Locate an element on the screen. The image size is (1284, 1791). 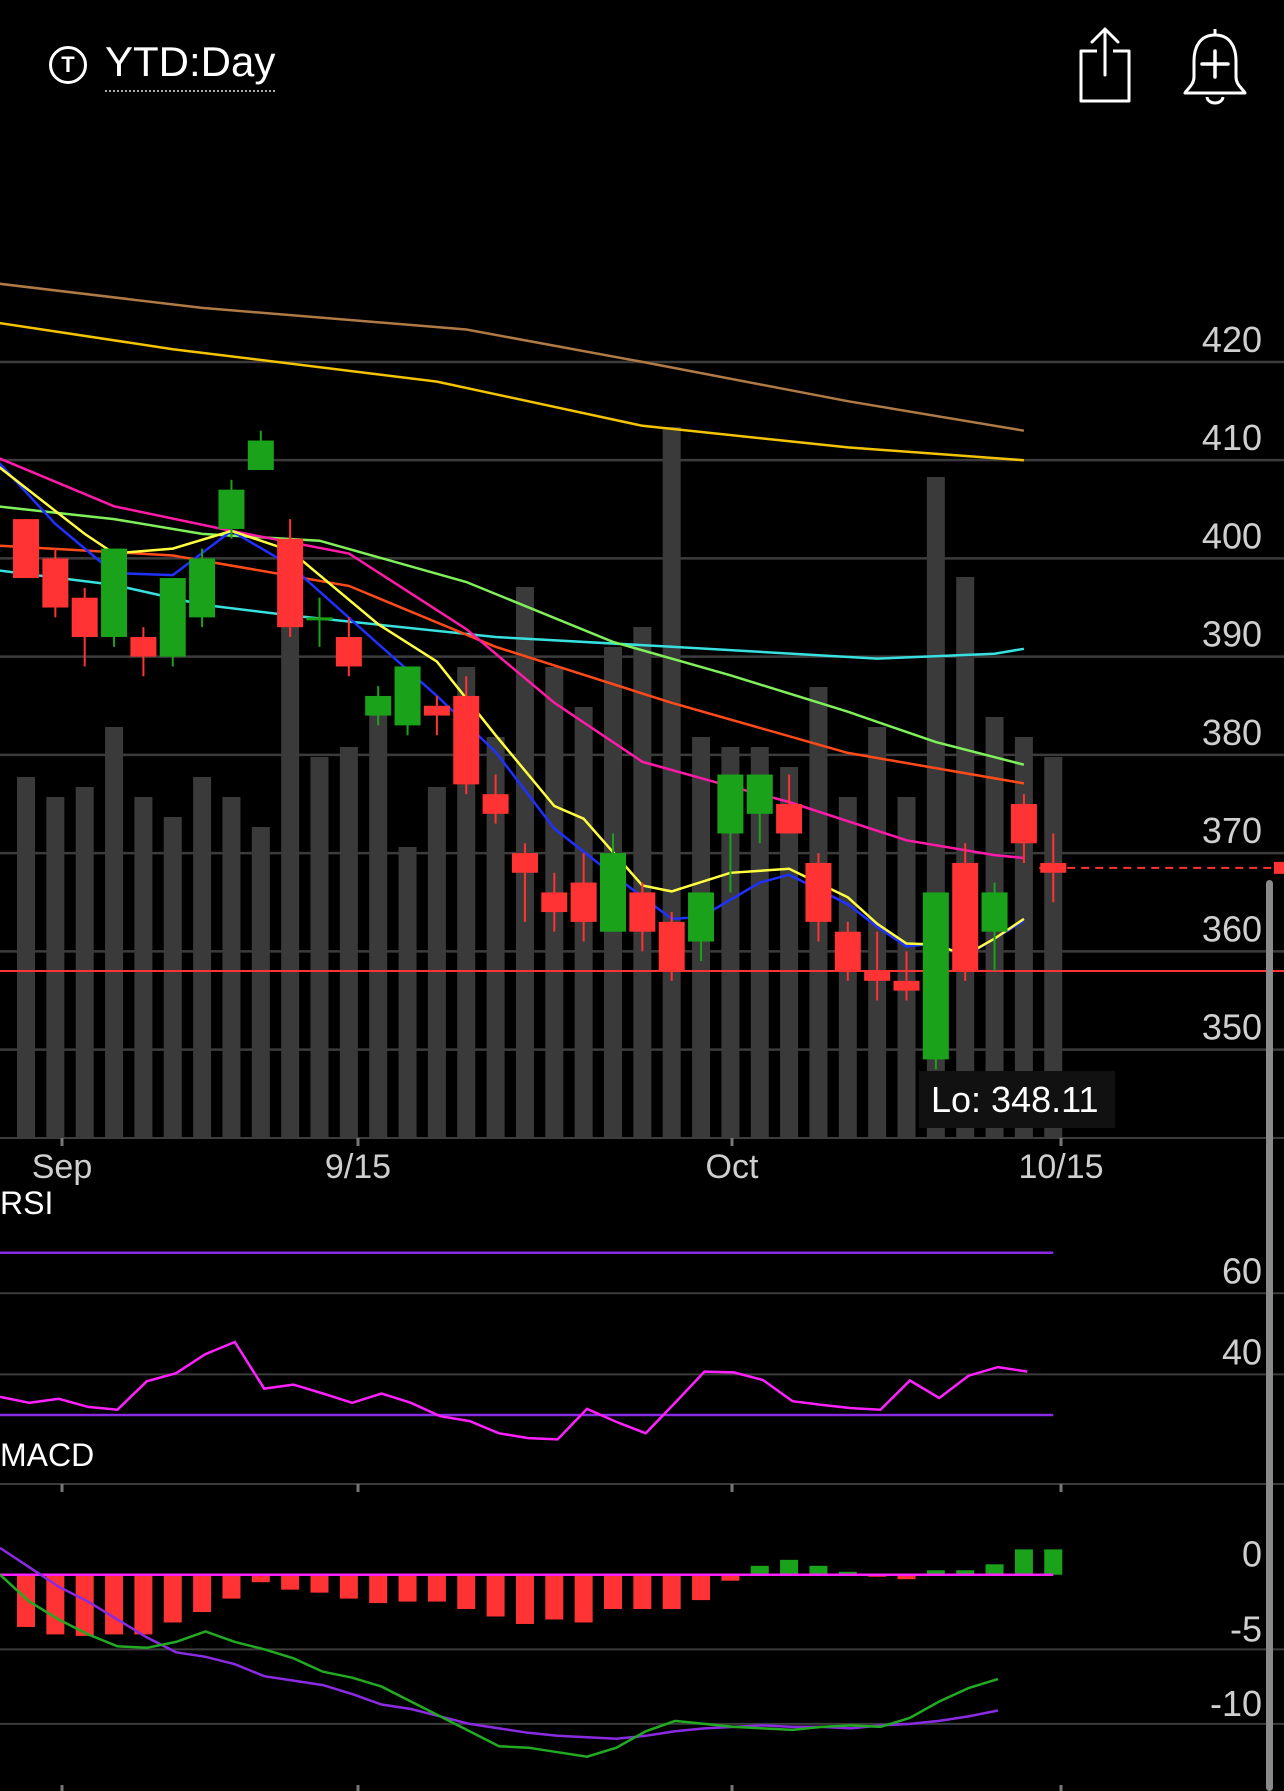
date-tick-label: Sep is located at coordinates (62, 1167).